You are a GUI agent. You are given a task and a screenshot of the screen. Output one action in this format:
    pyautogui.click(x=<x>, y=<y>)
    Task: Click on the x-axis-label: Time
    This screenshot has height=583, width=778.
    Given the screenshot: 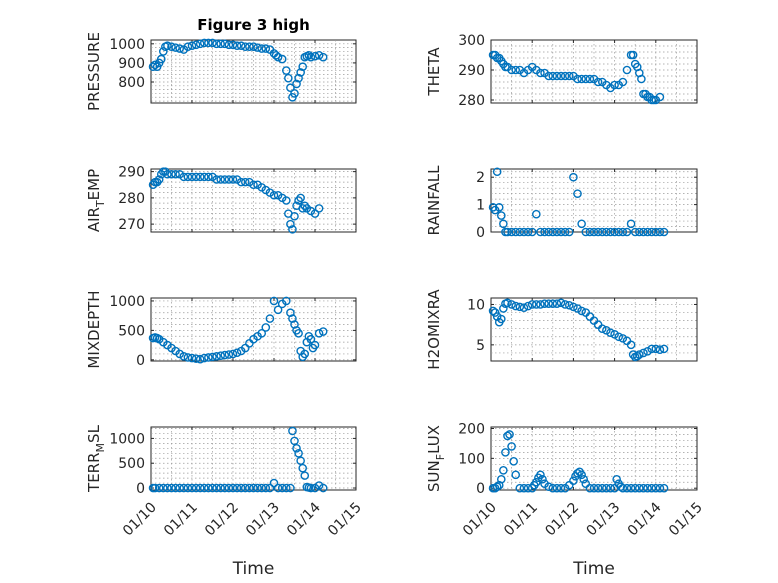 What is the action you would take?
    pyautogui.click(x=253, y=569)
    